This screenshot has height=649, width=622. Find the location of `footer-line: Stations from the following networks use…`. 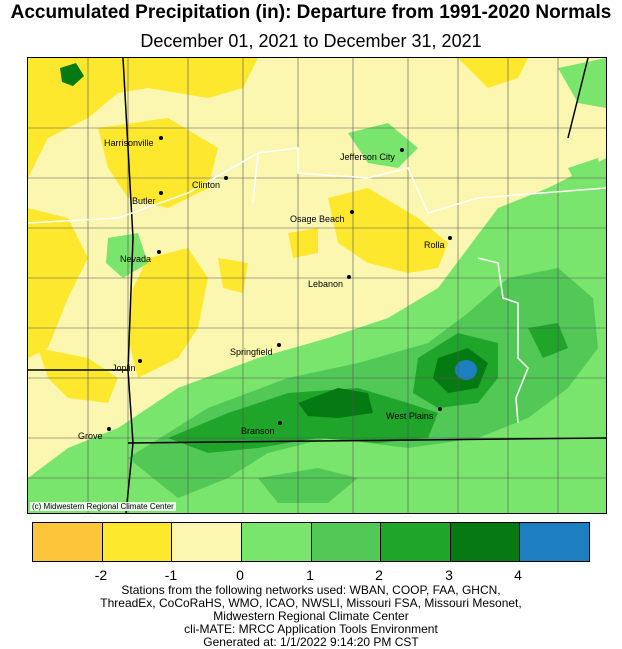

footer-line: Stations from the following networks use… is located at coordinates (311, 590).